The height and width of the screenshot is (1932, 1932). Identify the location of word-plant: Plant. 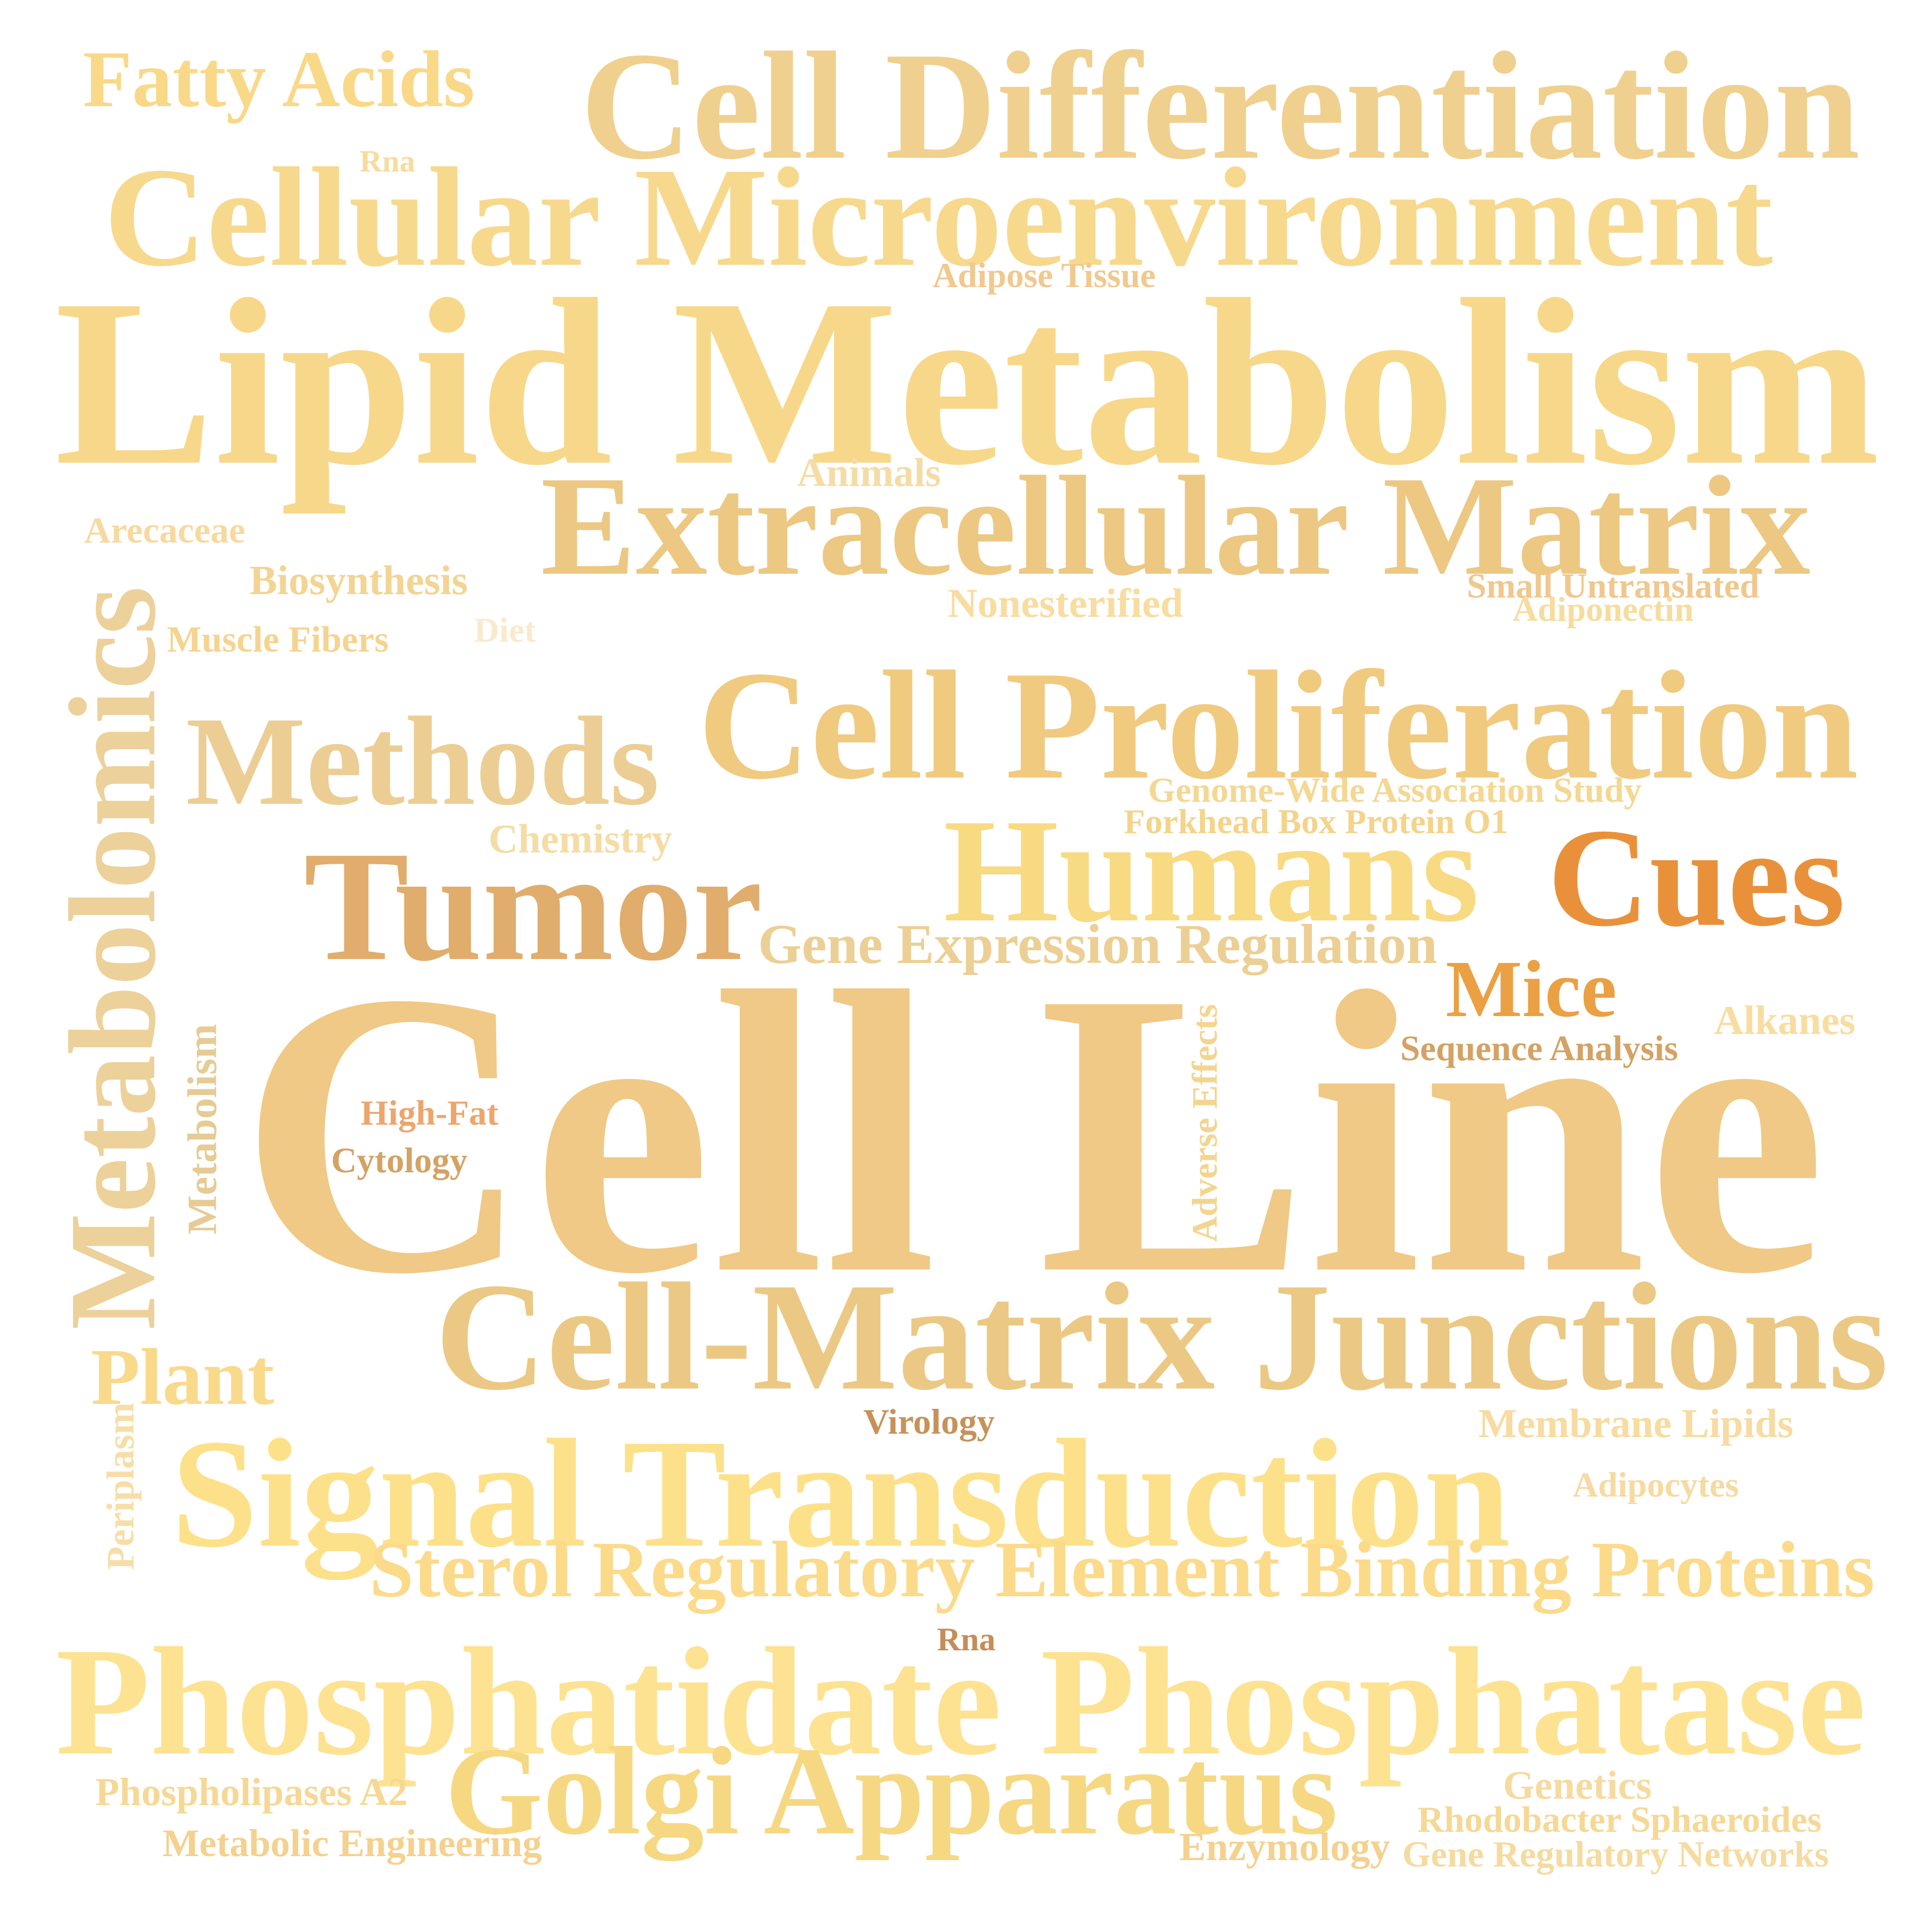
(183, 1377).